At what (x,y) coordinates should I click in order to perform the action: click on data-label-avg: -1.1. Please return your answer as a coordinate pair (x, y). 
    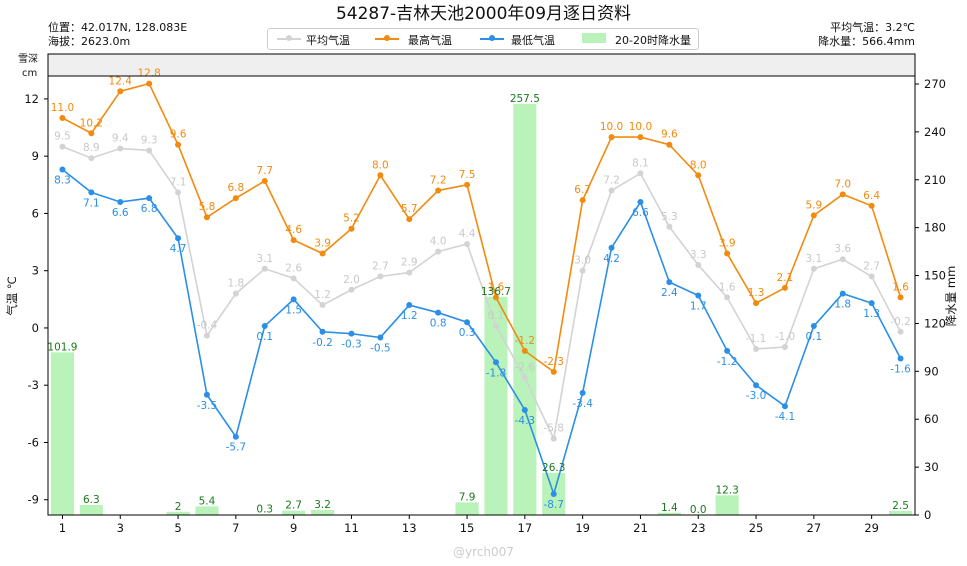
    Looking at the image, I should click on (756, 339).